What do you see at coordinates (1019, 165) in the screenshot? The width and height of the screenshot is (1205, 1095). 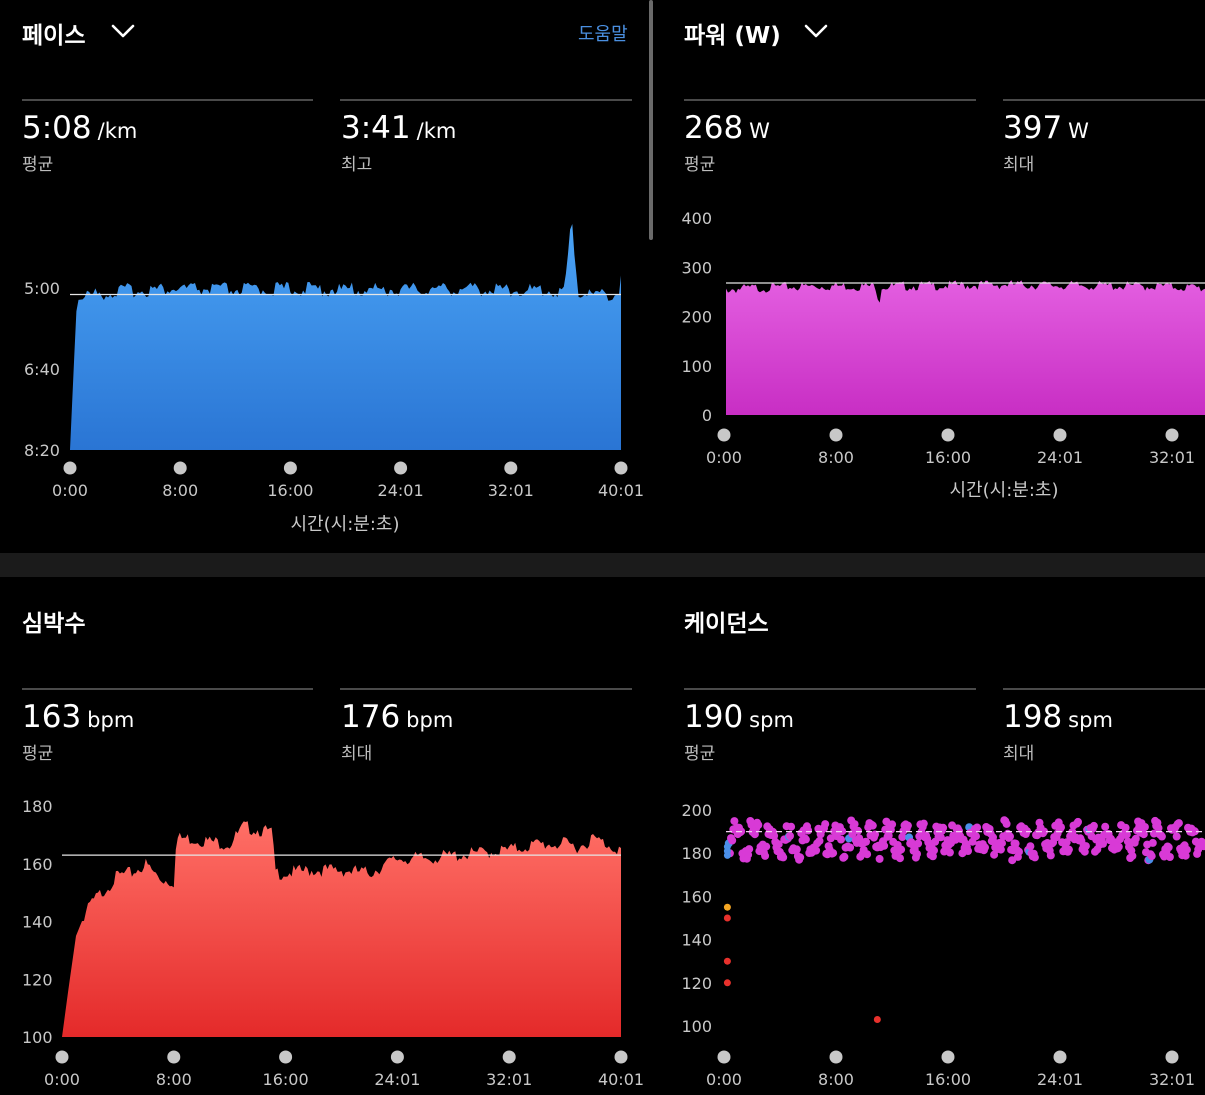 I see `power-max-label: 최대` at bounding box center [1019, 165].